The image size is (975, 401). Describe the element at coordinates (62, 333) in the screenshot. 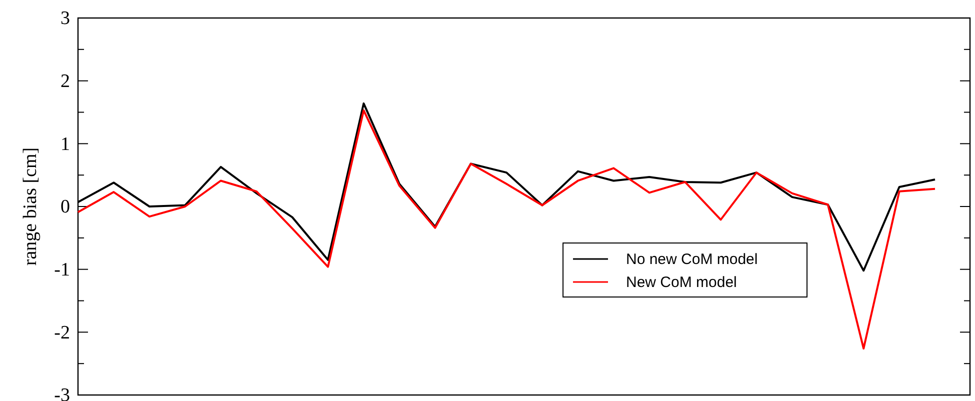

I see `y-tick-label: -2` at that location.